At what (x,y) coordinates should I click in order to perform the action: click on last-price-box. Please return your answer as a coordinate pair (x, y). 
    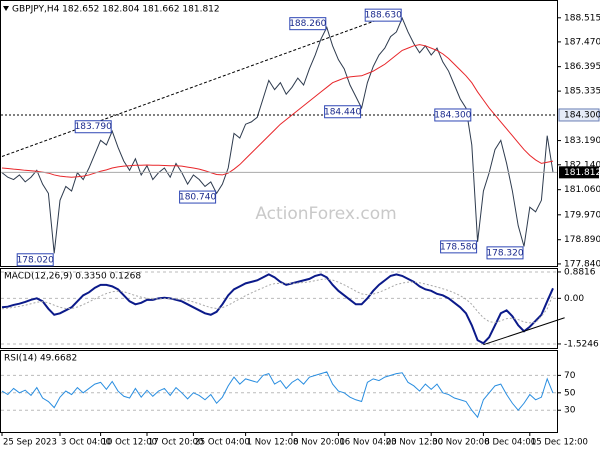
    Looking at the image, I should click on (579, 172).